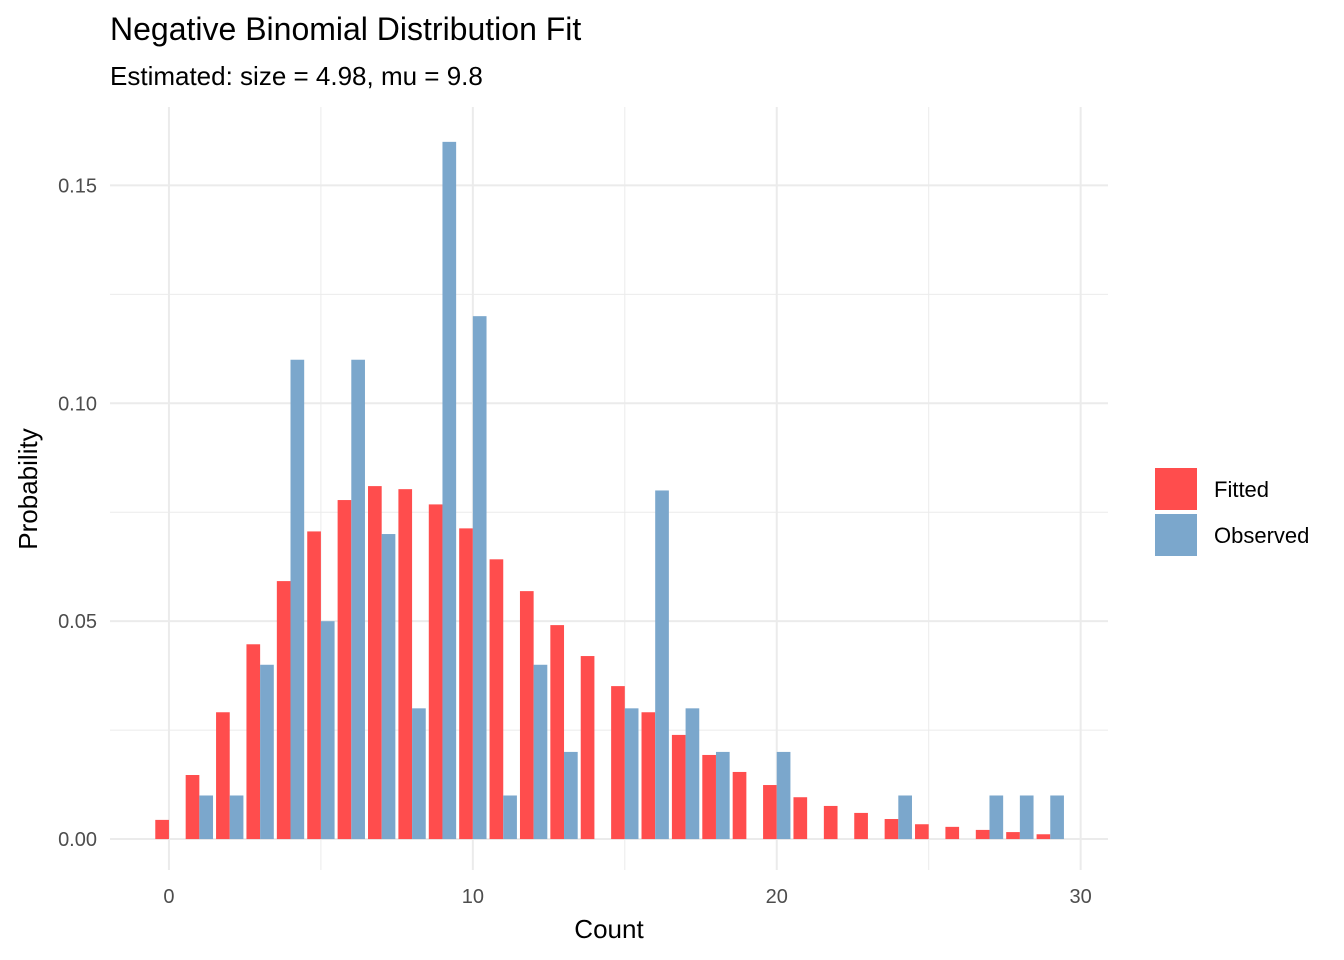 Image resolution: width=1344 pixels, height=960 pixels. I want to click on y-tick-label: 0.05, so click(77, 622).